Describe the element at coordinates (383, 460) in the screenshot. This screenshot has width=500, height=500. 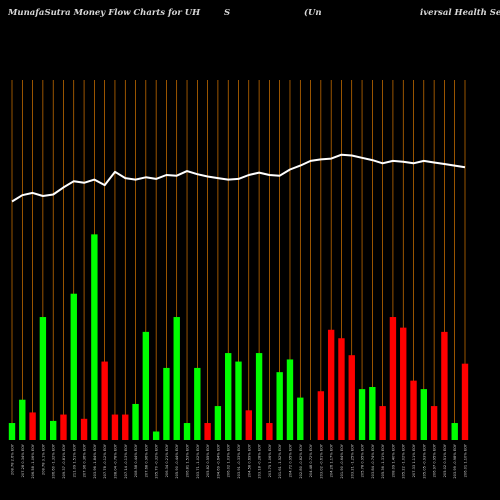
I see `x-tick-label: 205.36 -1.31% EOY` at that location.